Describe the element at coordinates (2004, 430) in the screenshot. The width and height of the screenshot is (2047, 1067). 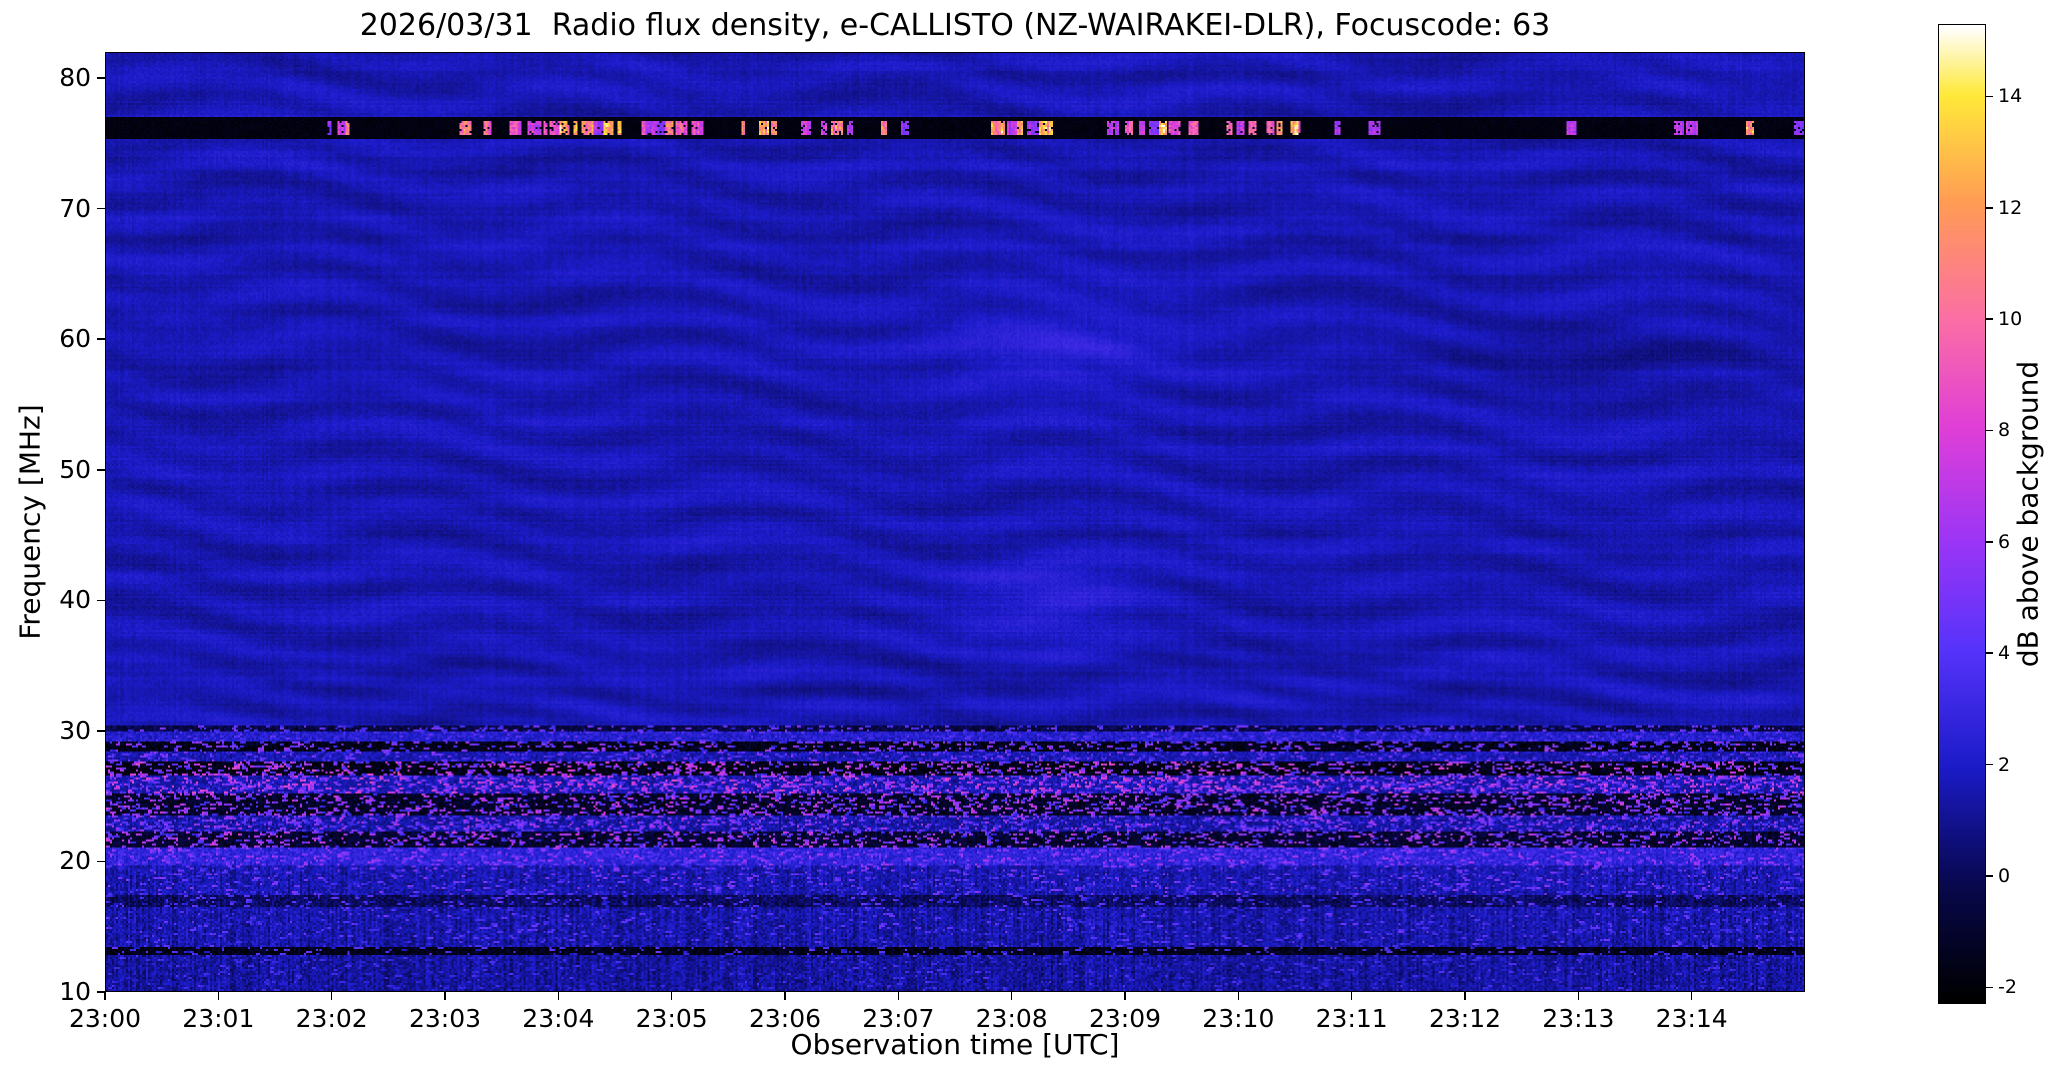
I see `colorbar-tick-label: 8` at that location.